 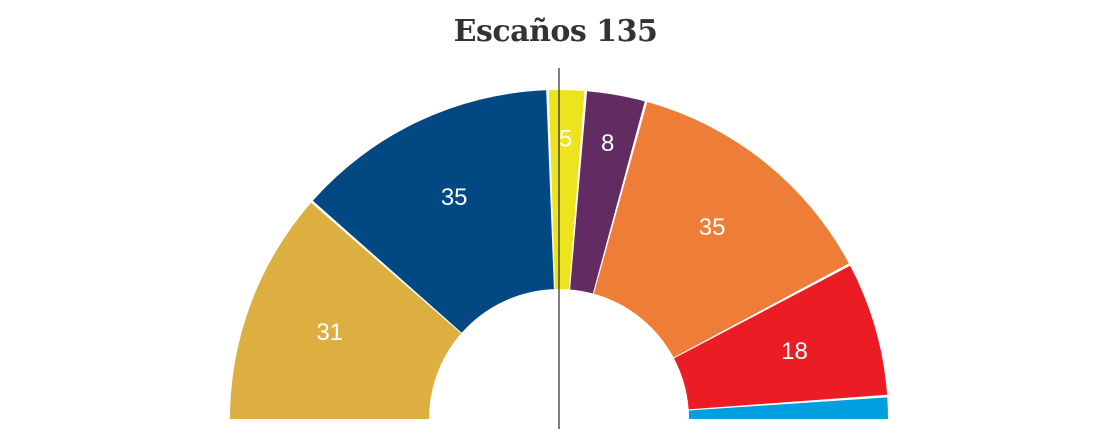 I want to click on chart-title: Escaños 135, so click(x=555, y=31).